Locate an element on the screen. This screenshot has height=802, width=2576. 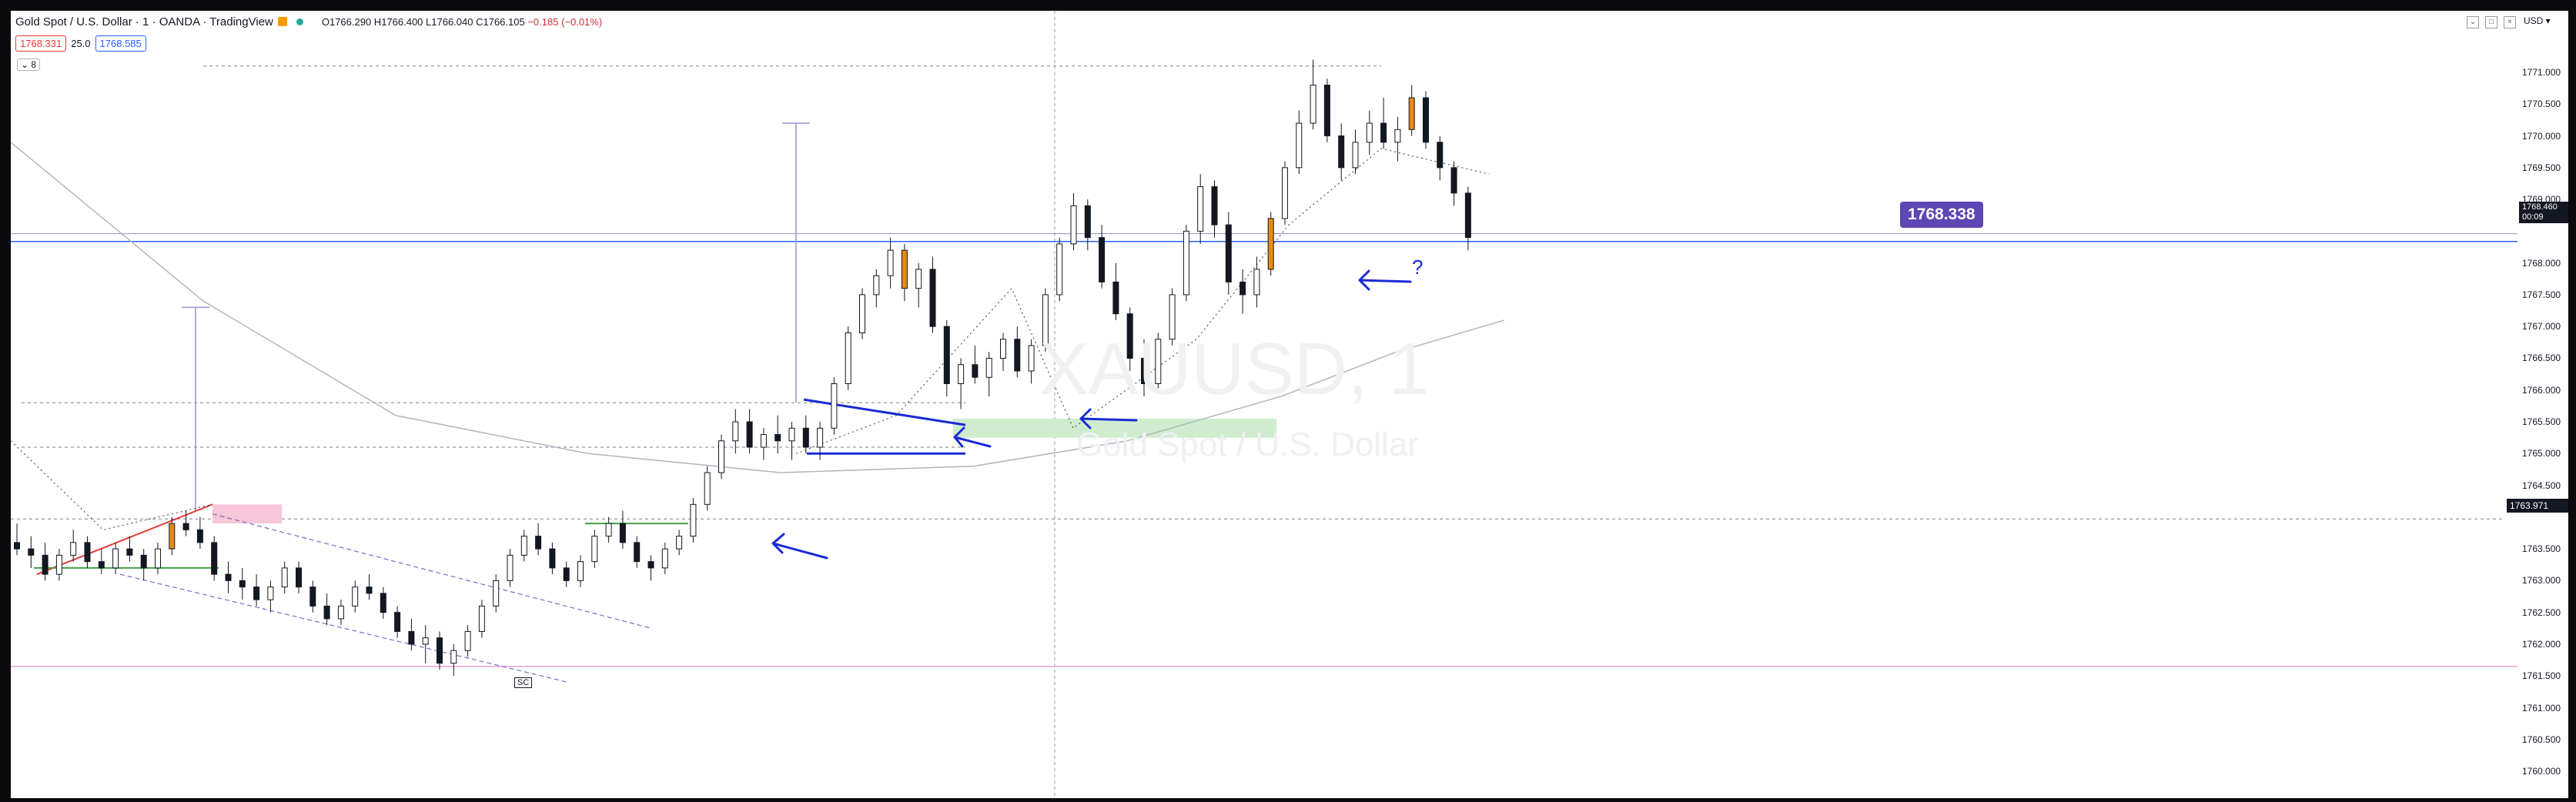
quote-boxes: 1768.331 25.0 1768.585 is located at coordinates (83, 44).